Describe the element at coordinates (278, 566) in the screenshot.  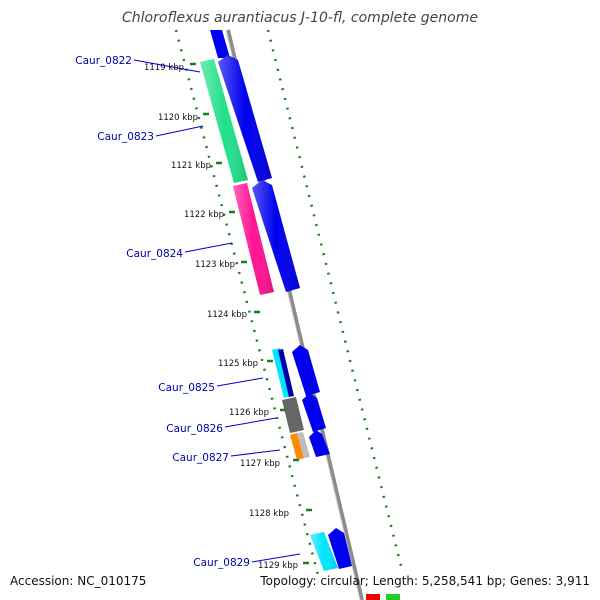
I see `tick-label: 1129 kbp` at that location.